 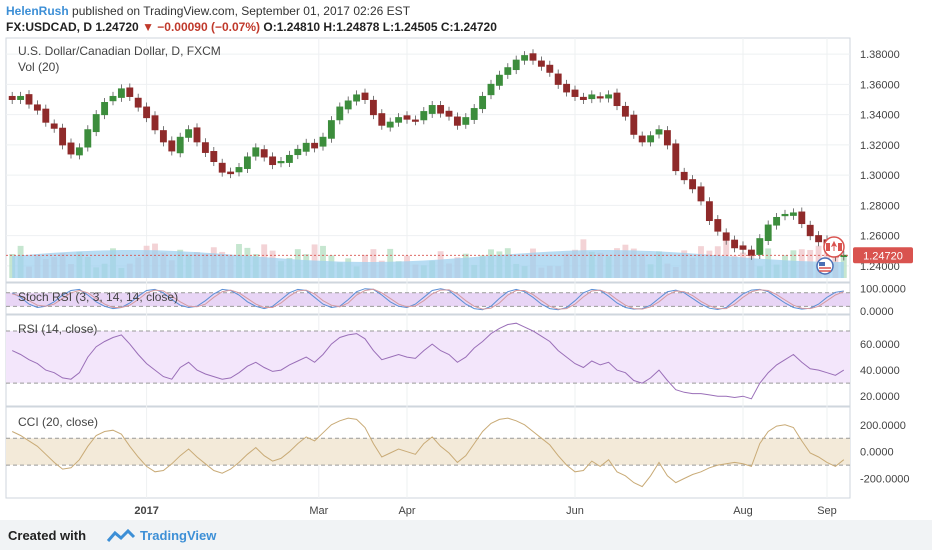 I want to click on rsi-band, so click(x=428, y=357).